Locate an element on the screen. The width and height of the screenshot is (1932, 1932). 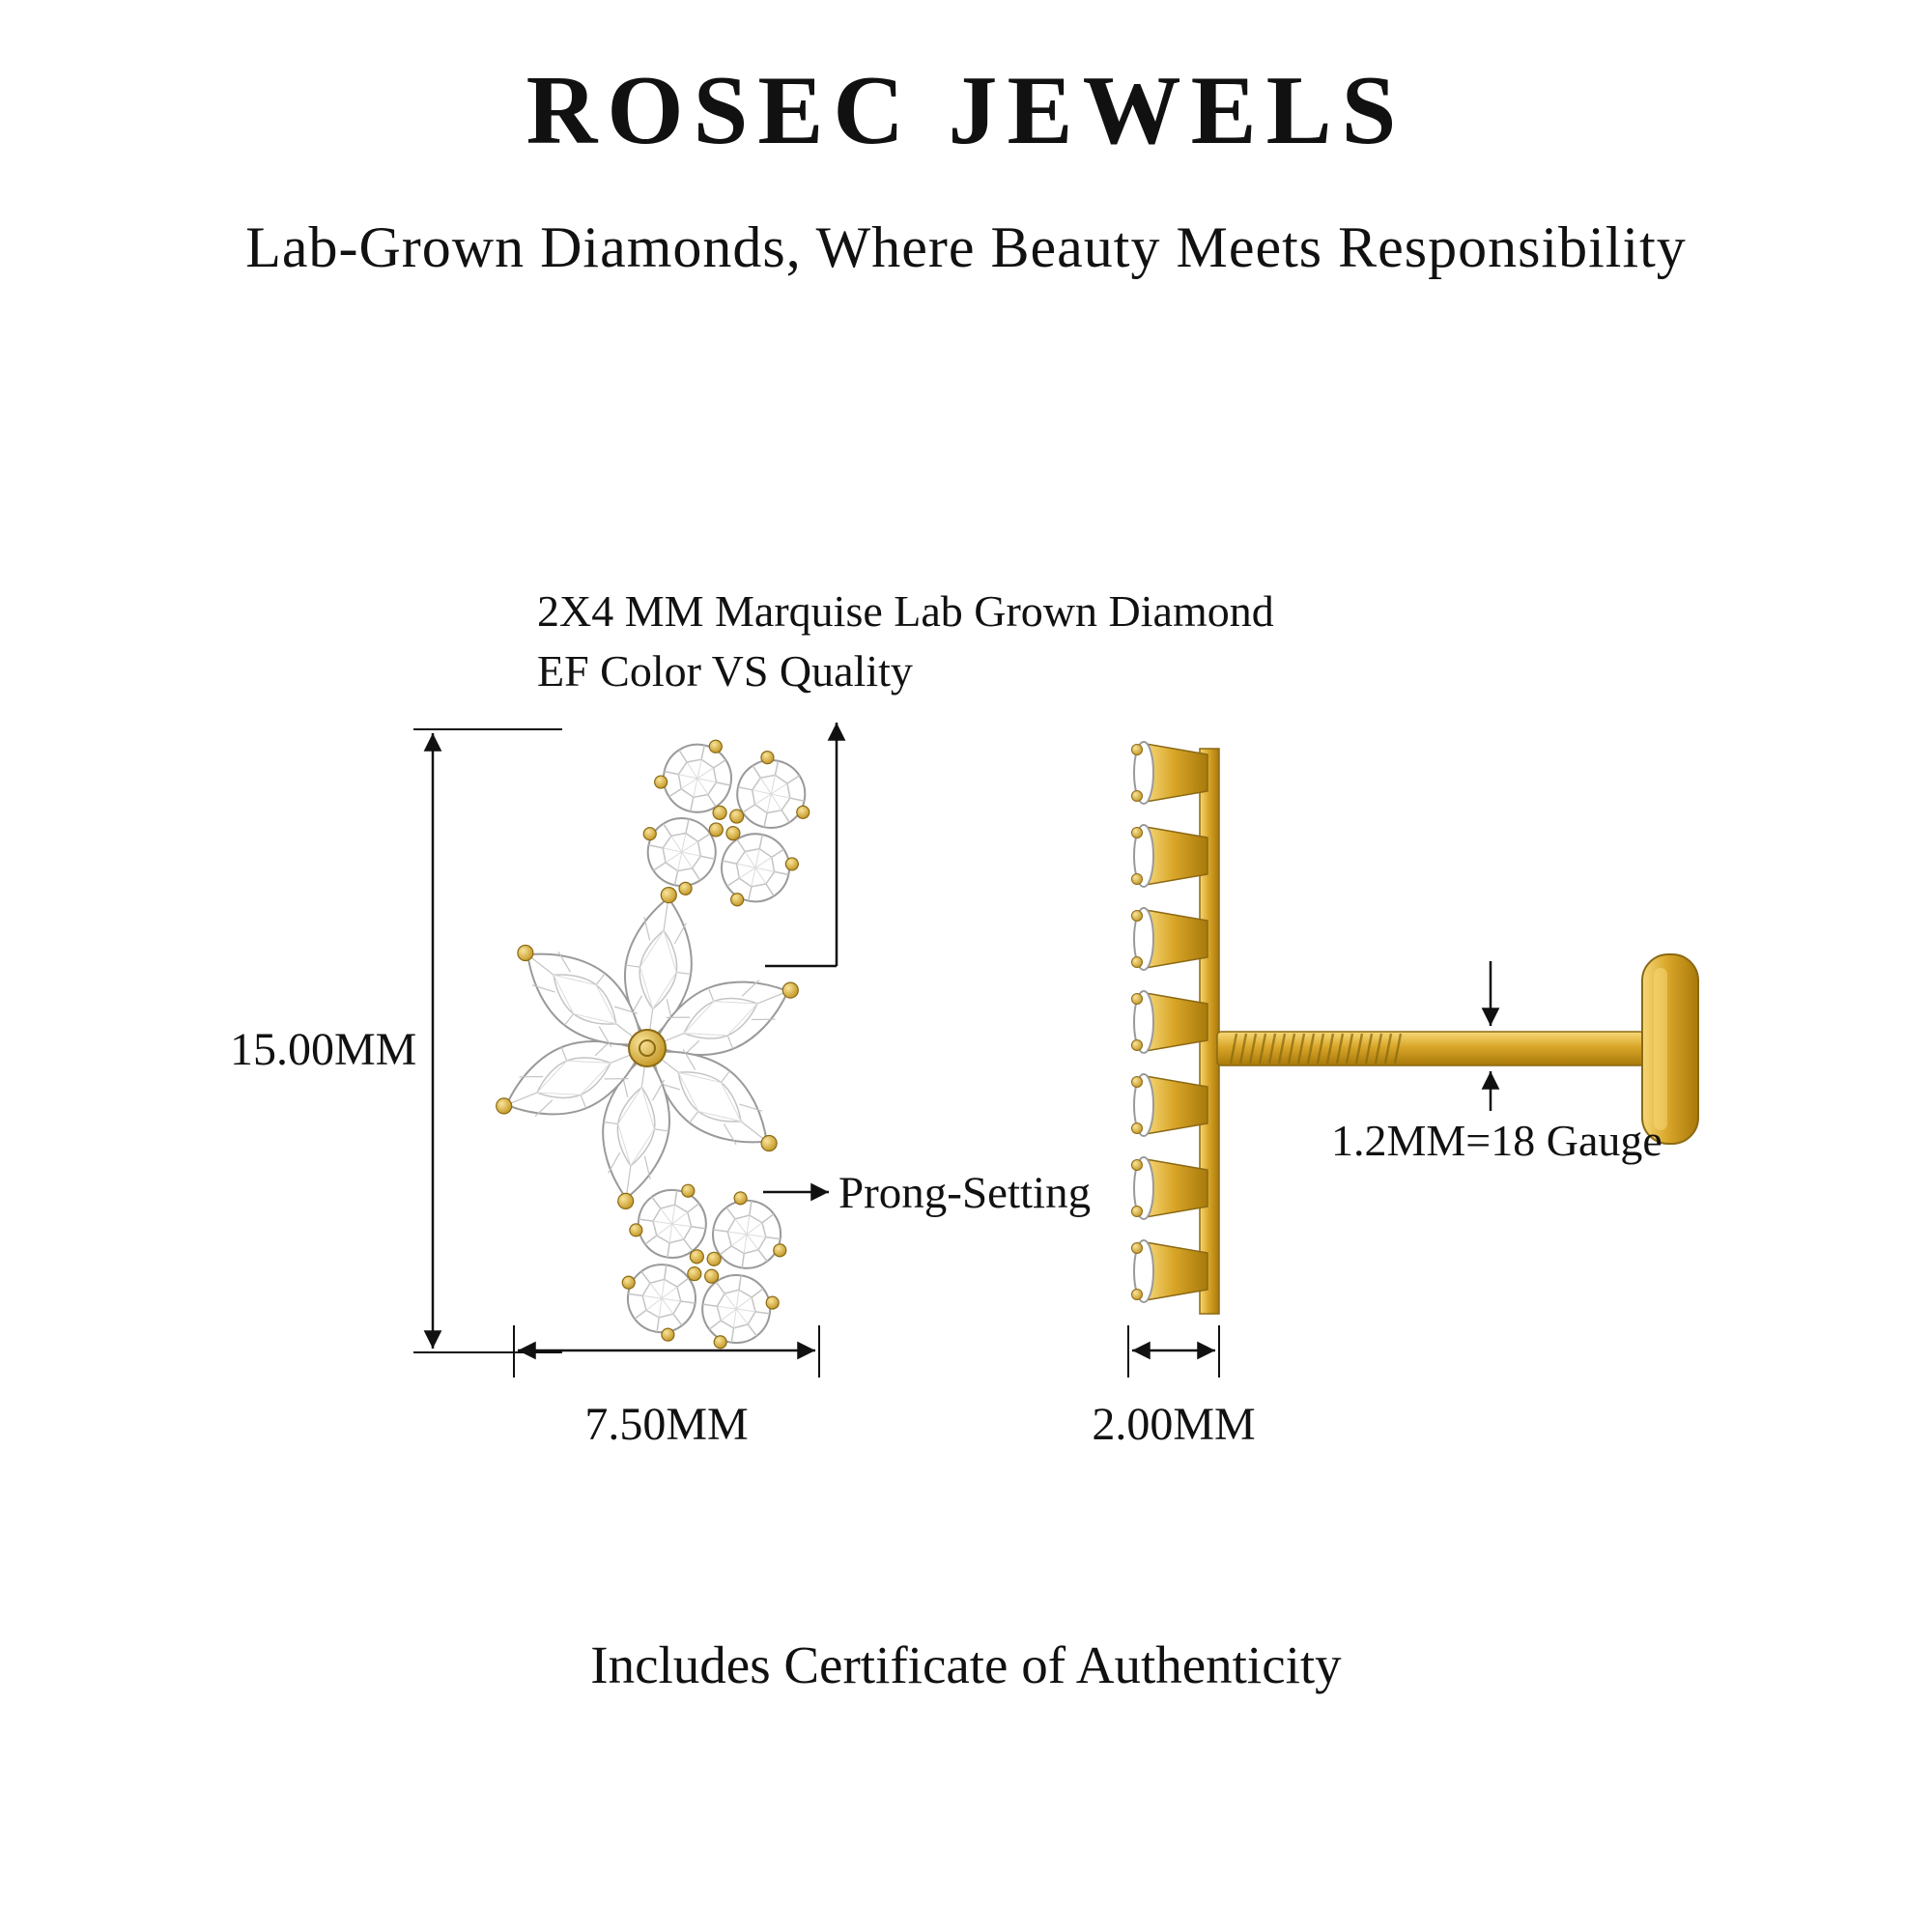
marquise-flower is located at coordinates (647, 1048).